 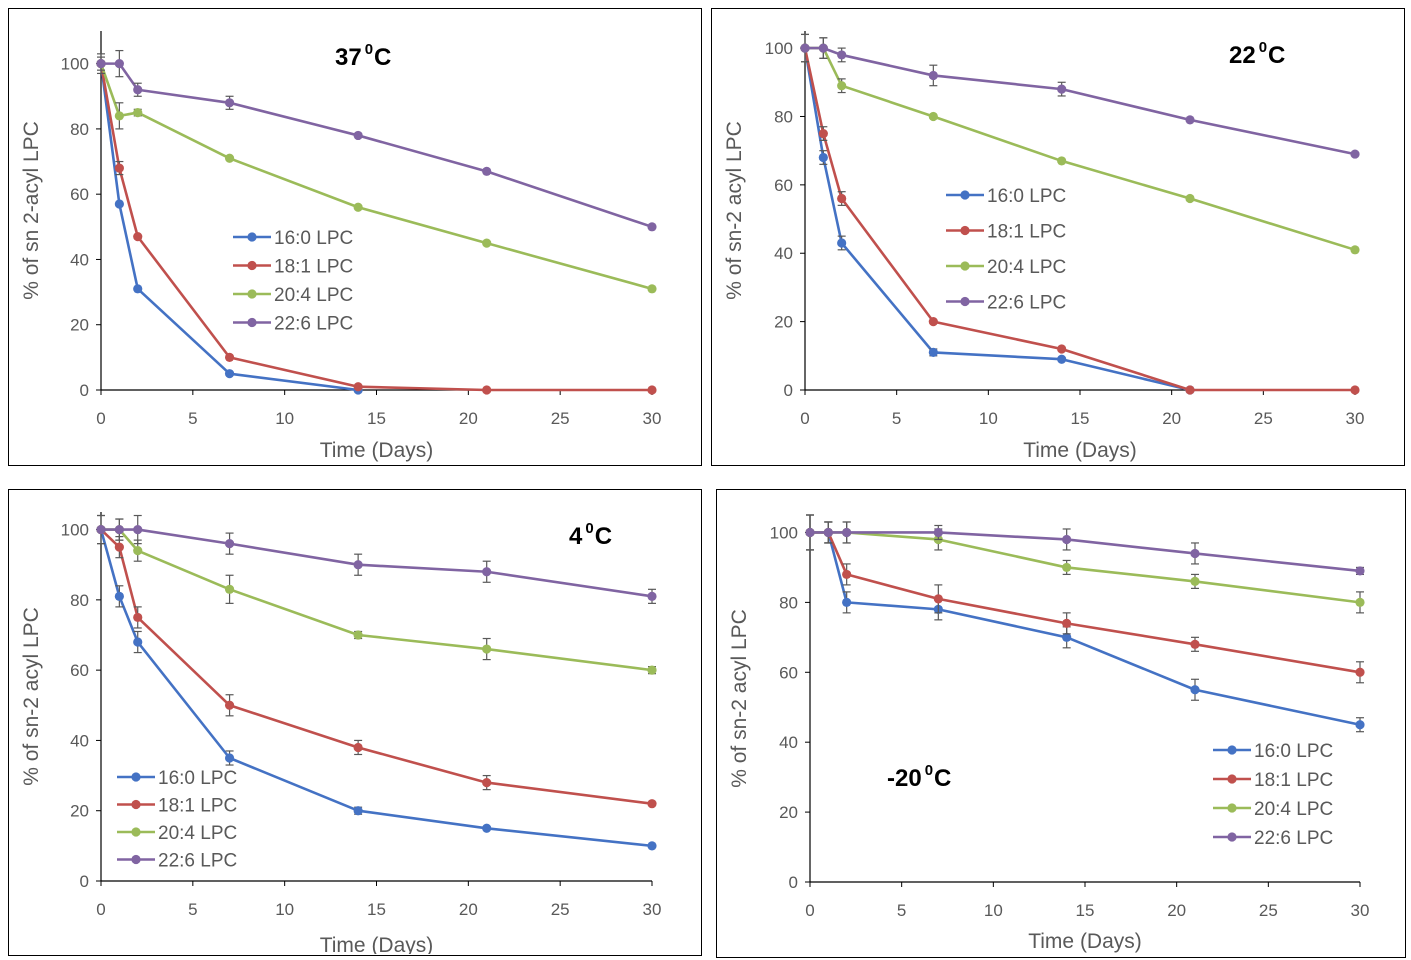 What do you see at coordinates (809, 910) in the screenshot?
I see `x-tick-label: 0` at bounding box center [809, 910].